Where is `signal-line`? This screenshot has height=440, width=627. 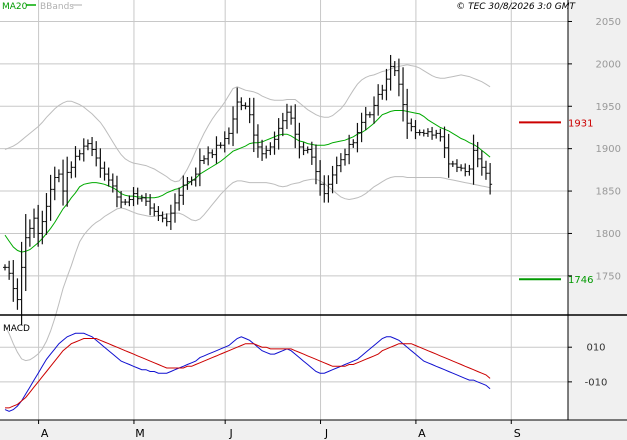 signal-line is located at coordinates (248, 373).